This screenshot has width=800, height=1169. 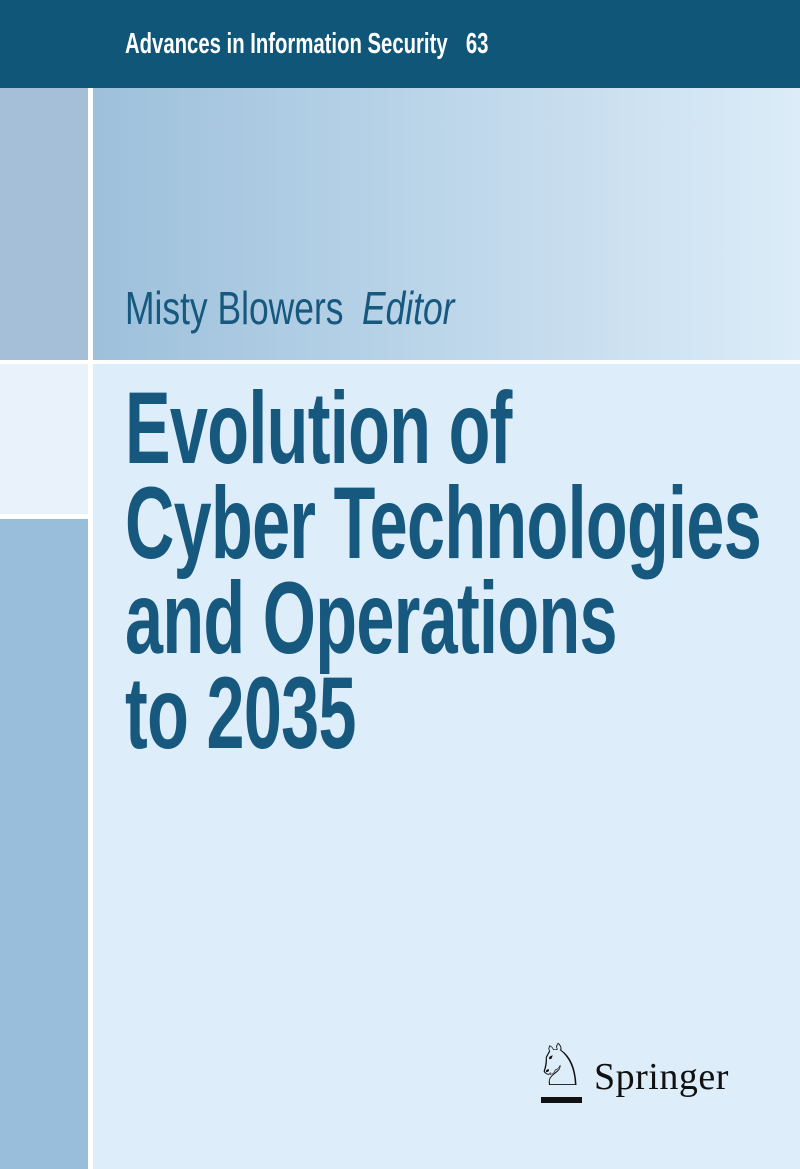 What do you see at coordinates (561, 1100) in the screenshot?
I see `logo-underline` at bounding box center [561, 1100].